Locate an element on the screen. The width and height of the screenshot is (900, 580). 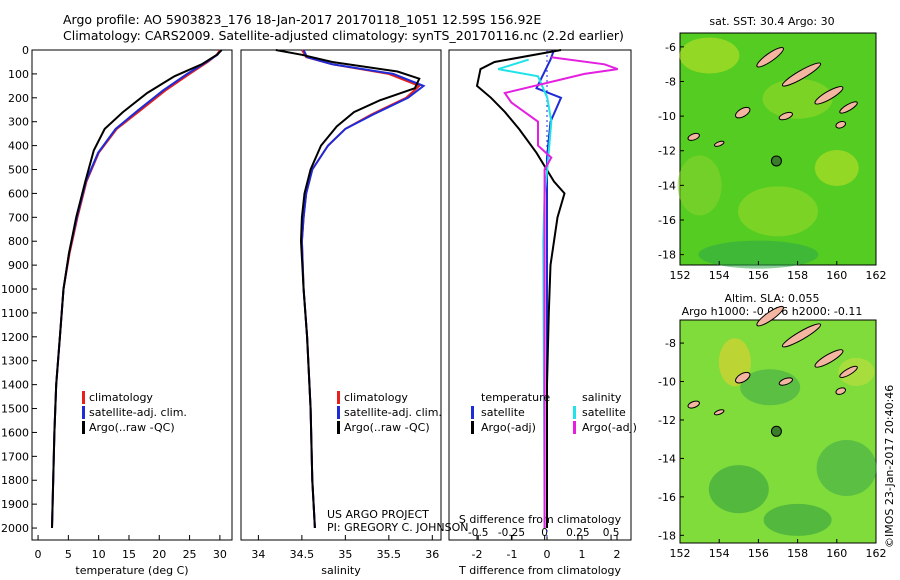
y-tick-label: 1400 is located at coordinates (15, 385).